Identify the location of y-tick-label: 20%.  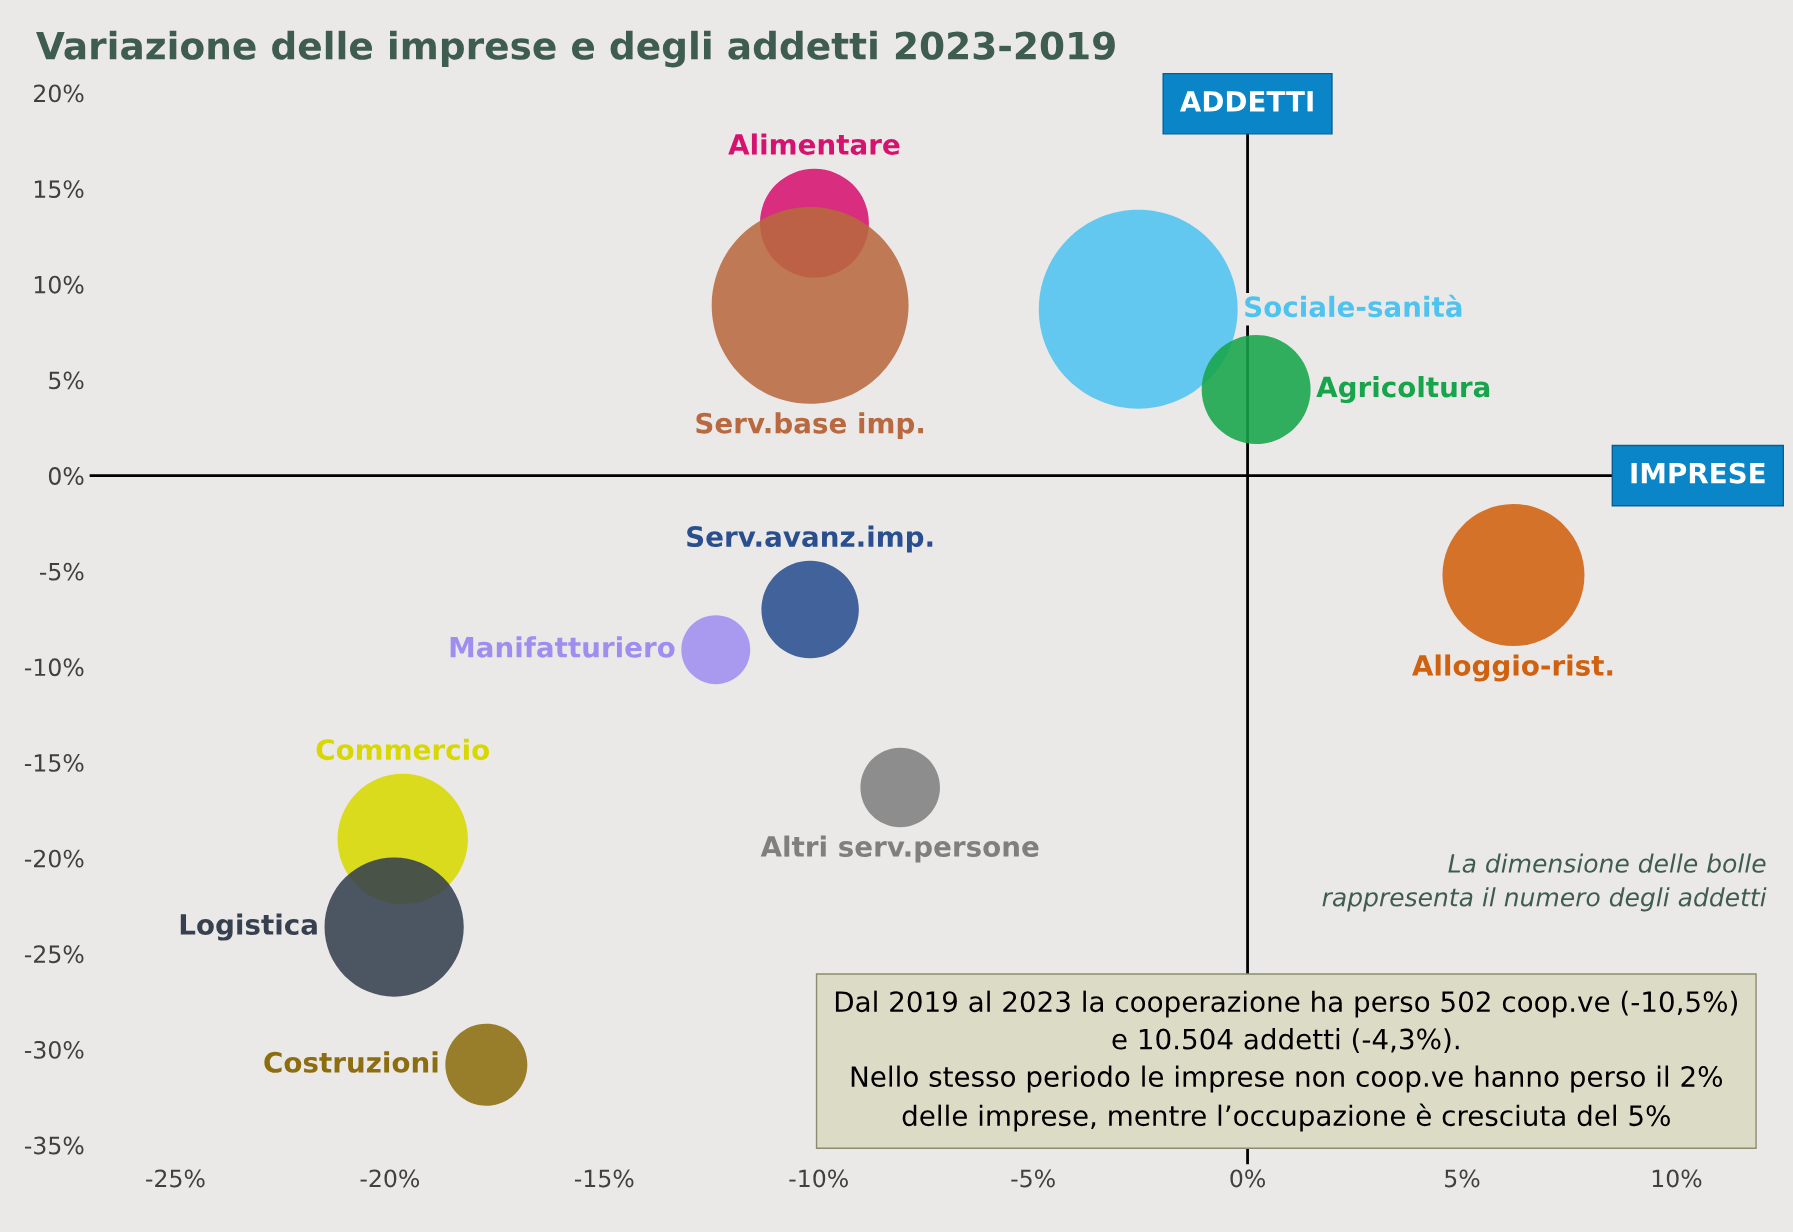
(59, 93).